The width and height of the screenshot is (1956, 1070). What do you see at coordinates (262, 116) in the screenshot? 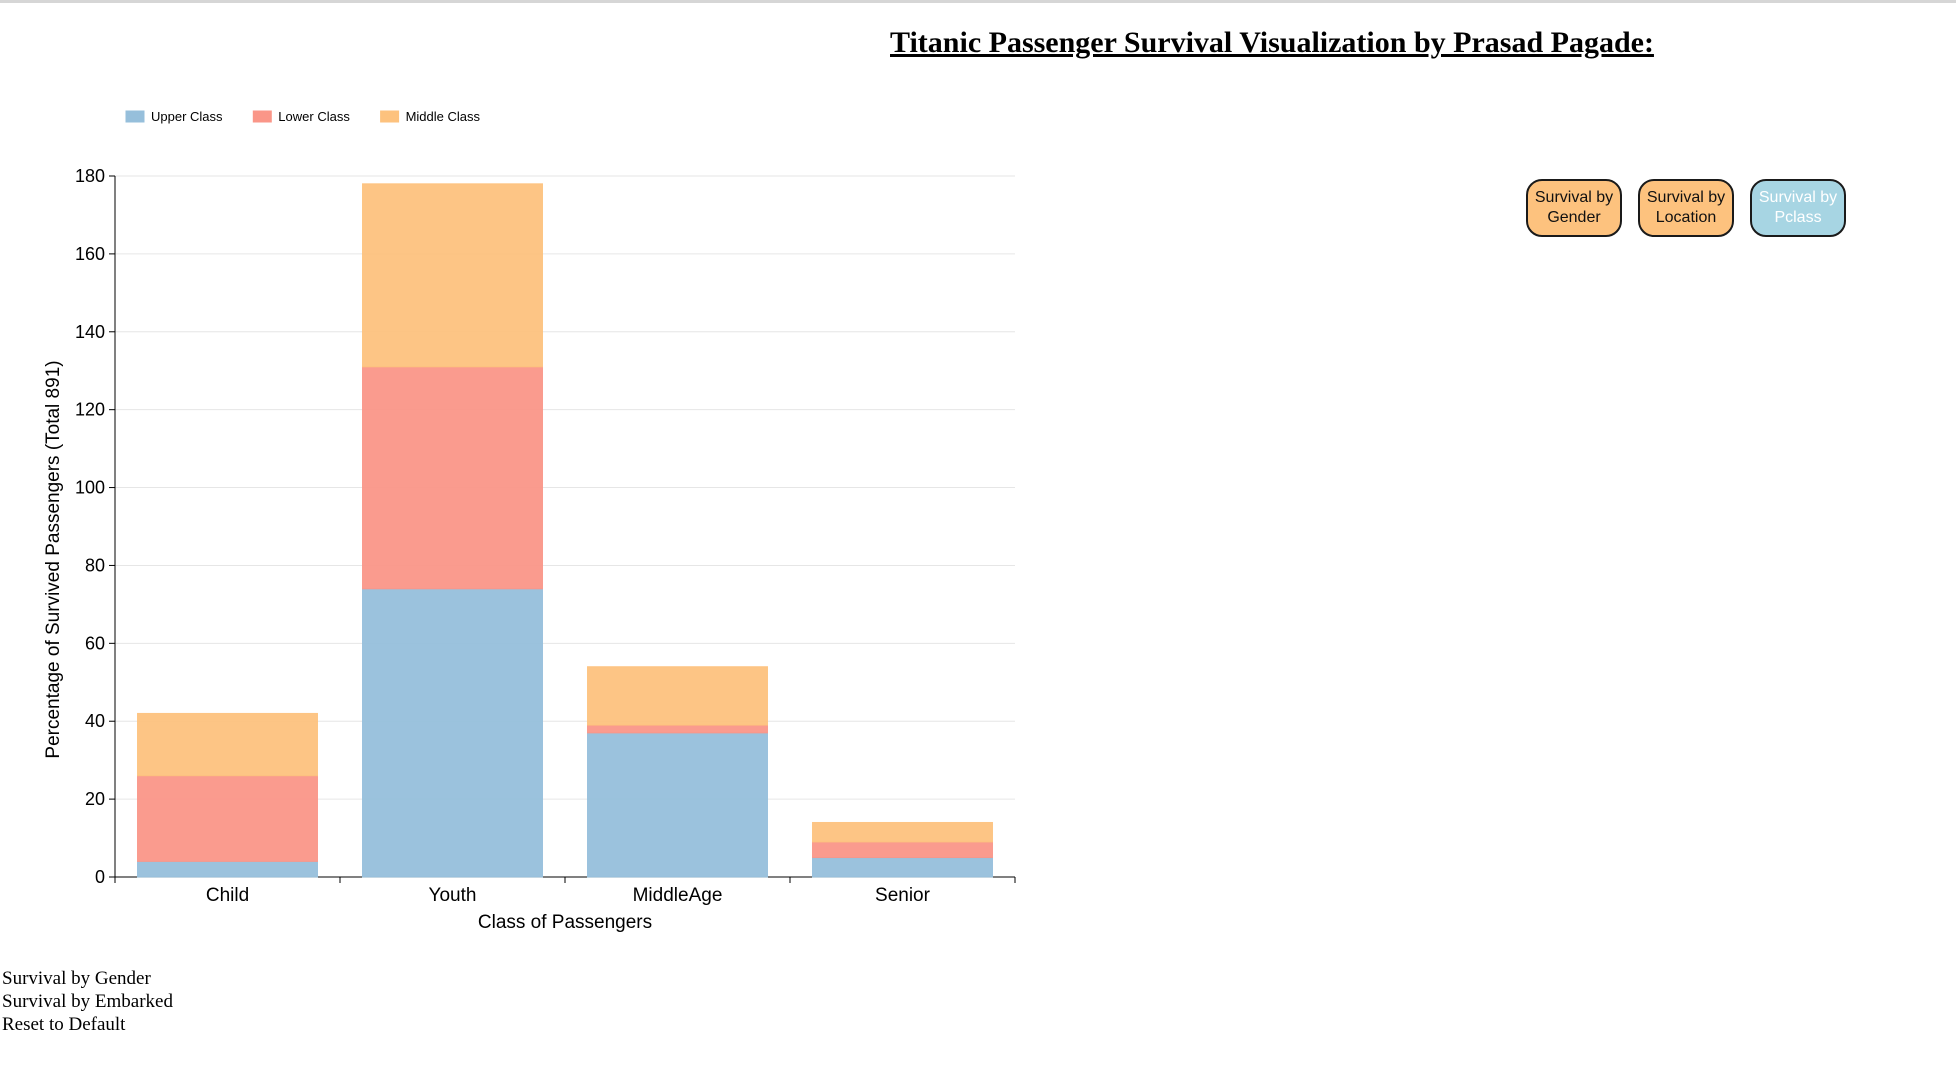
I see `legend-swatch-lower-class` at bounding box center [262, 116].